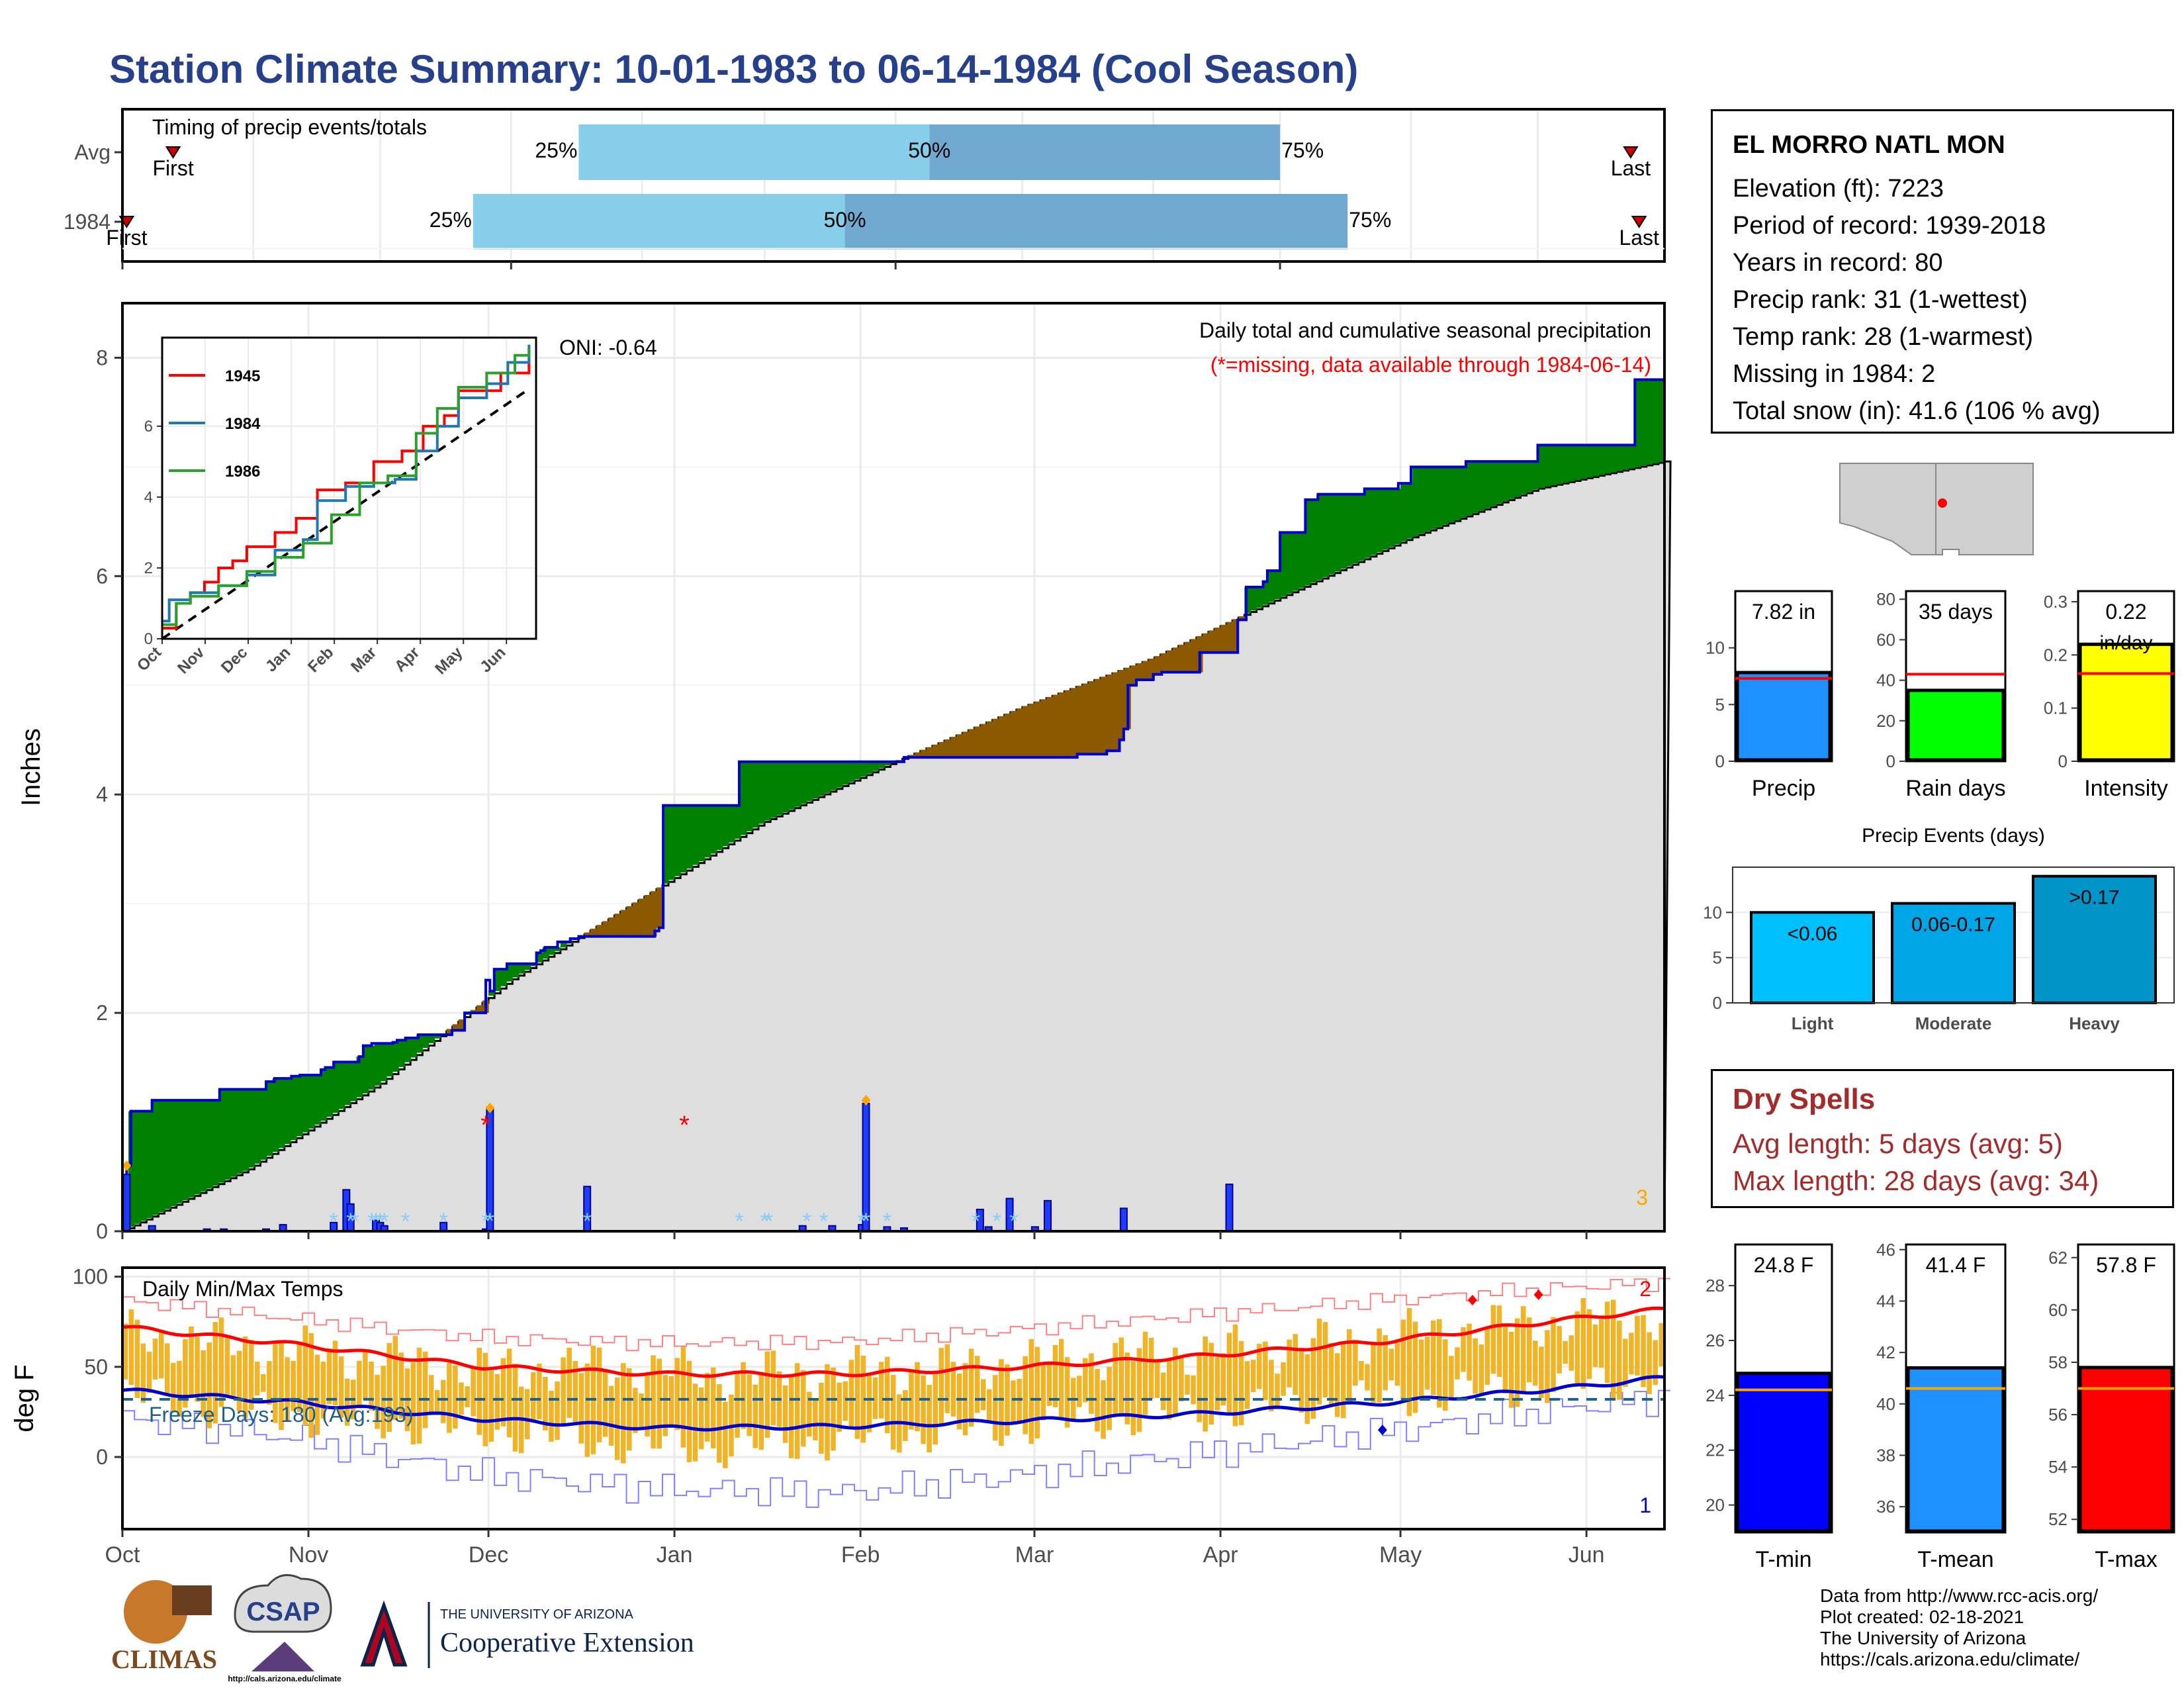  I want to click on season-rain-days-value-label: 35 days, so click(1956, 612).